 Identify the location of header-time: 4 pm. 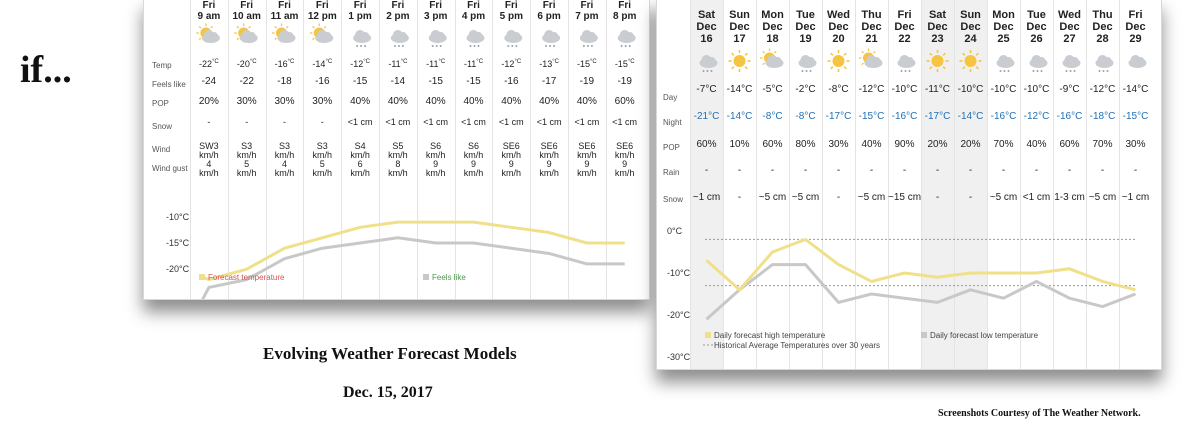
(473, 16).